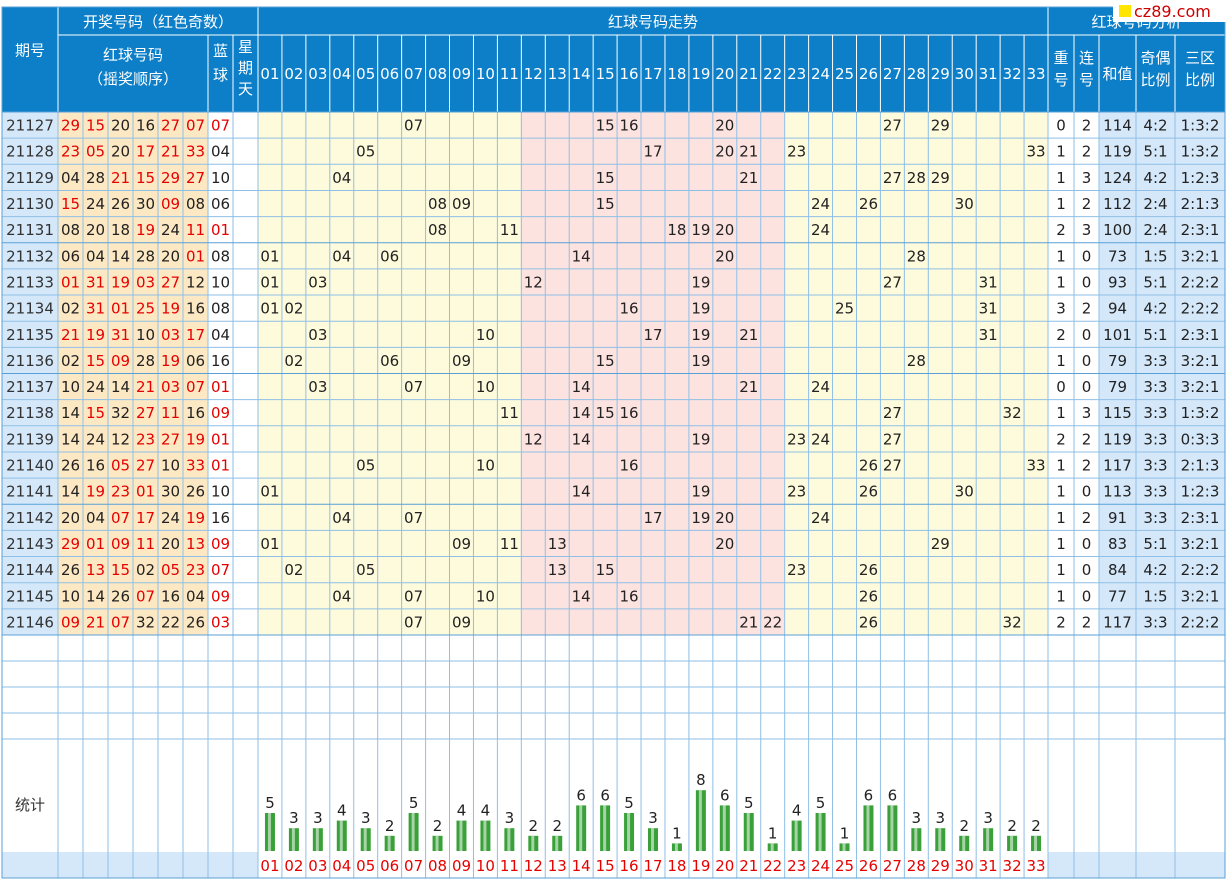 The height and width of the screenshot is (888, 1228). What do you see at coordinates (676, 74) in the screenshot?
I see `number-column-header: 18` at bounding box center [676, 74].